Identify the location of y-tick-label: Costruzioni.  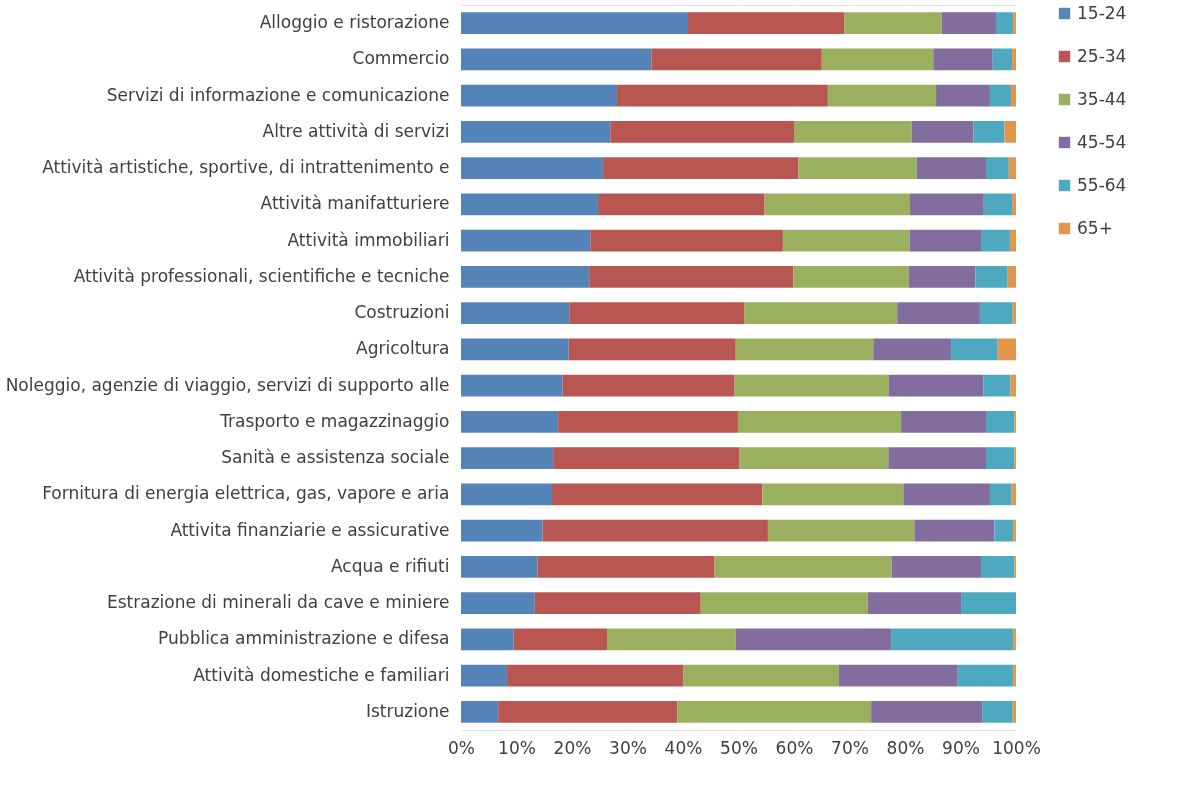
(402, 312).